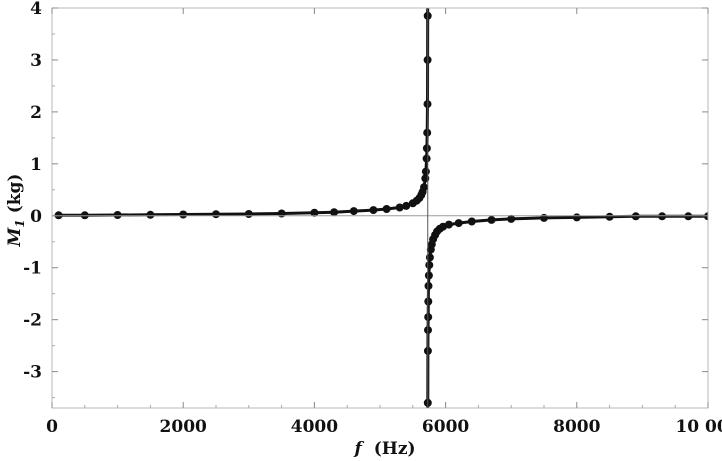  I want to click on x-axis-title: f (Hz), so click(384, 449).